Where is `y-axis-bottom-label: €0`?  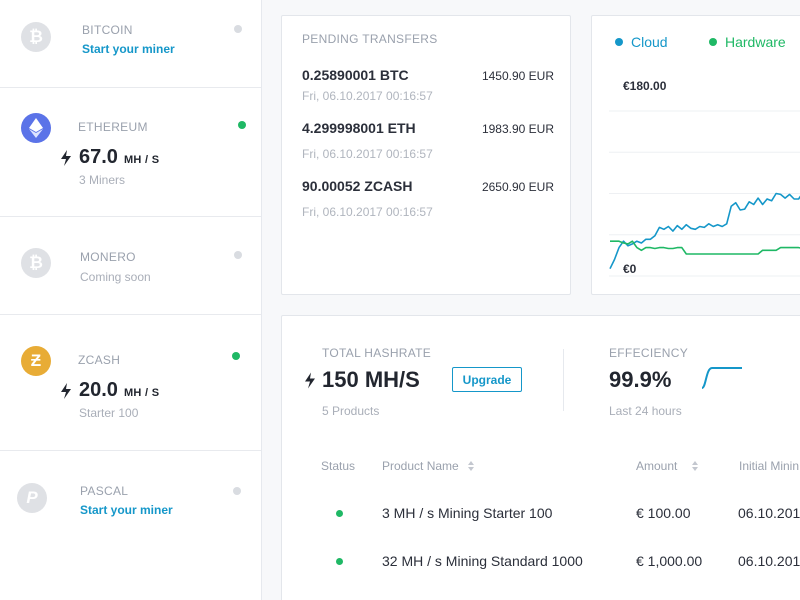 y-axis-bottom-label: €0 is located at coordinates (630, 269).